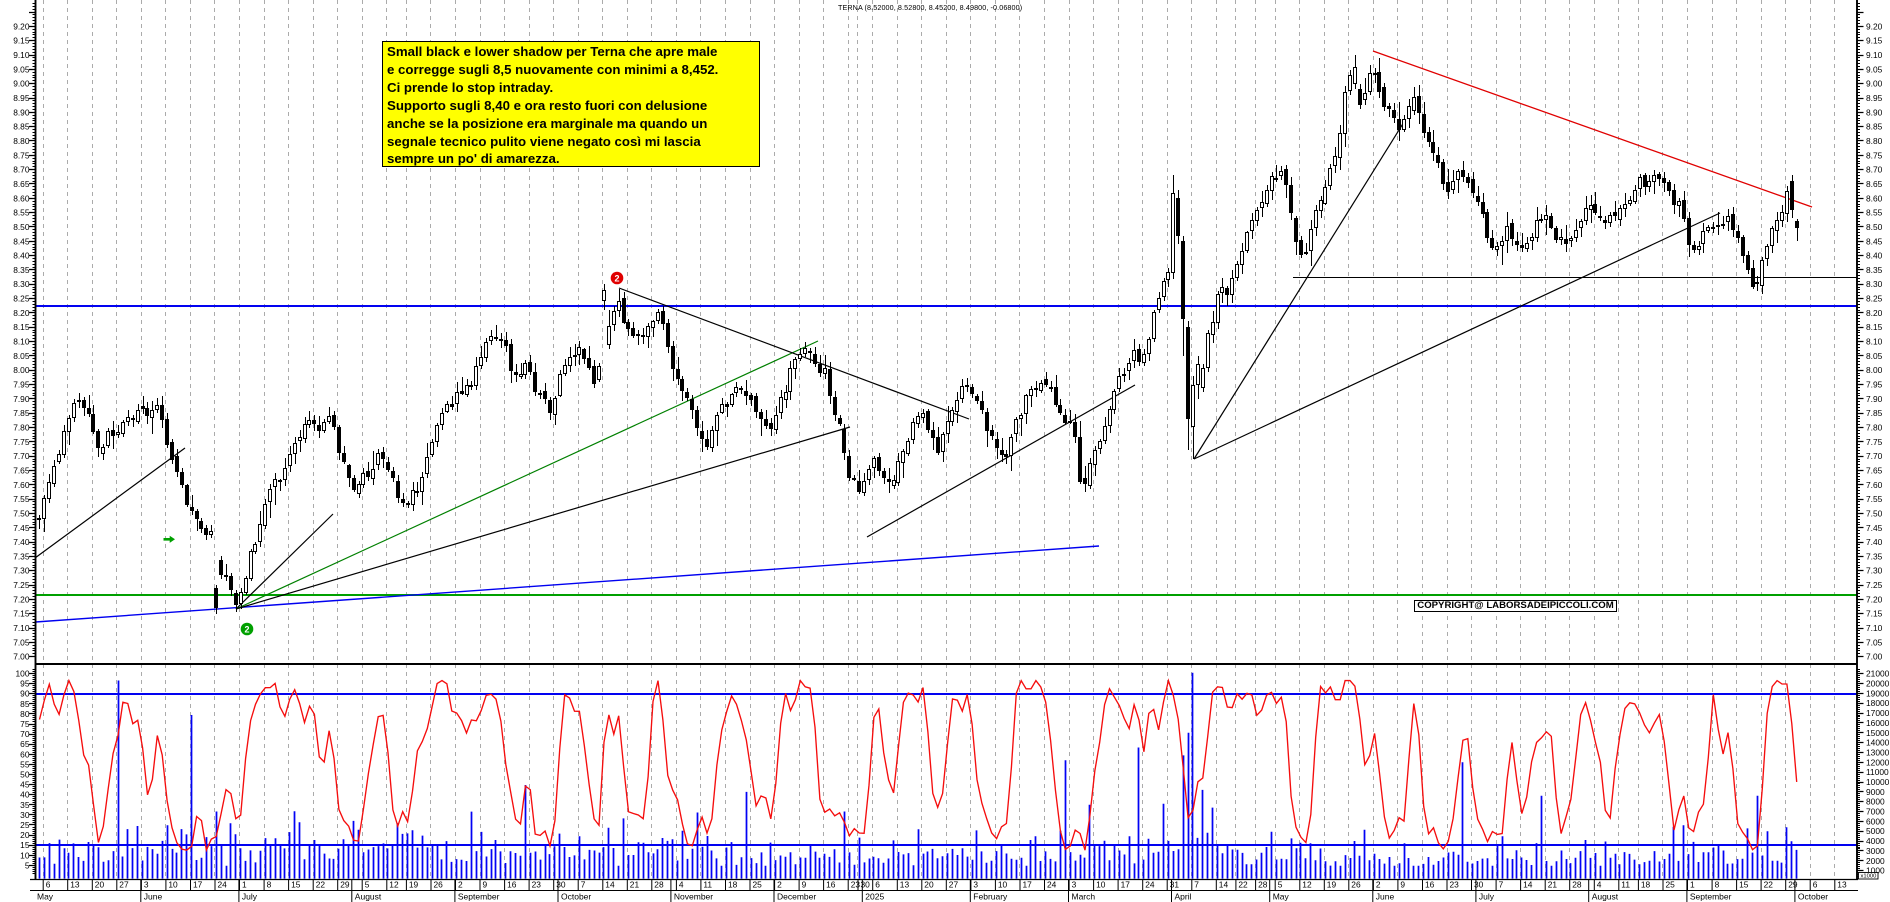 Image resolution: width=1890 pixels, height=902 pixels. What do you see at coordinates (479, 897) in the screenshot?
I see `svg-text: September` at bounding box center [479, 897].